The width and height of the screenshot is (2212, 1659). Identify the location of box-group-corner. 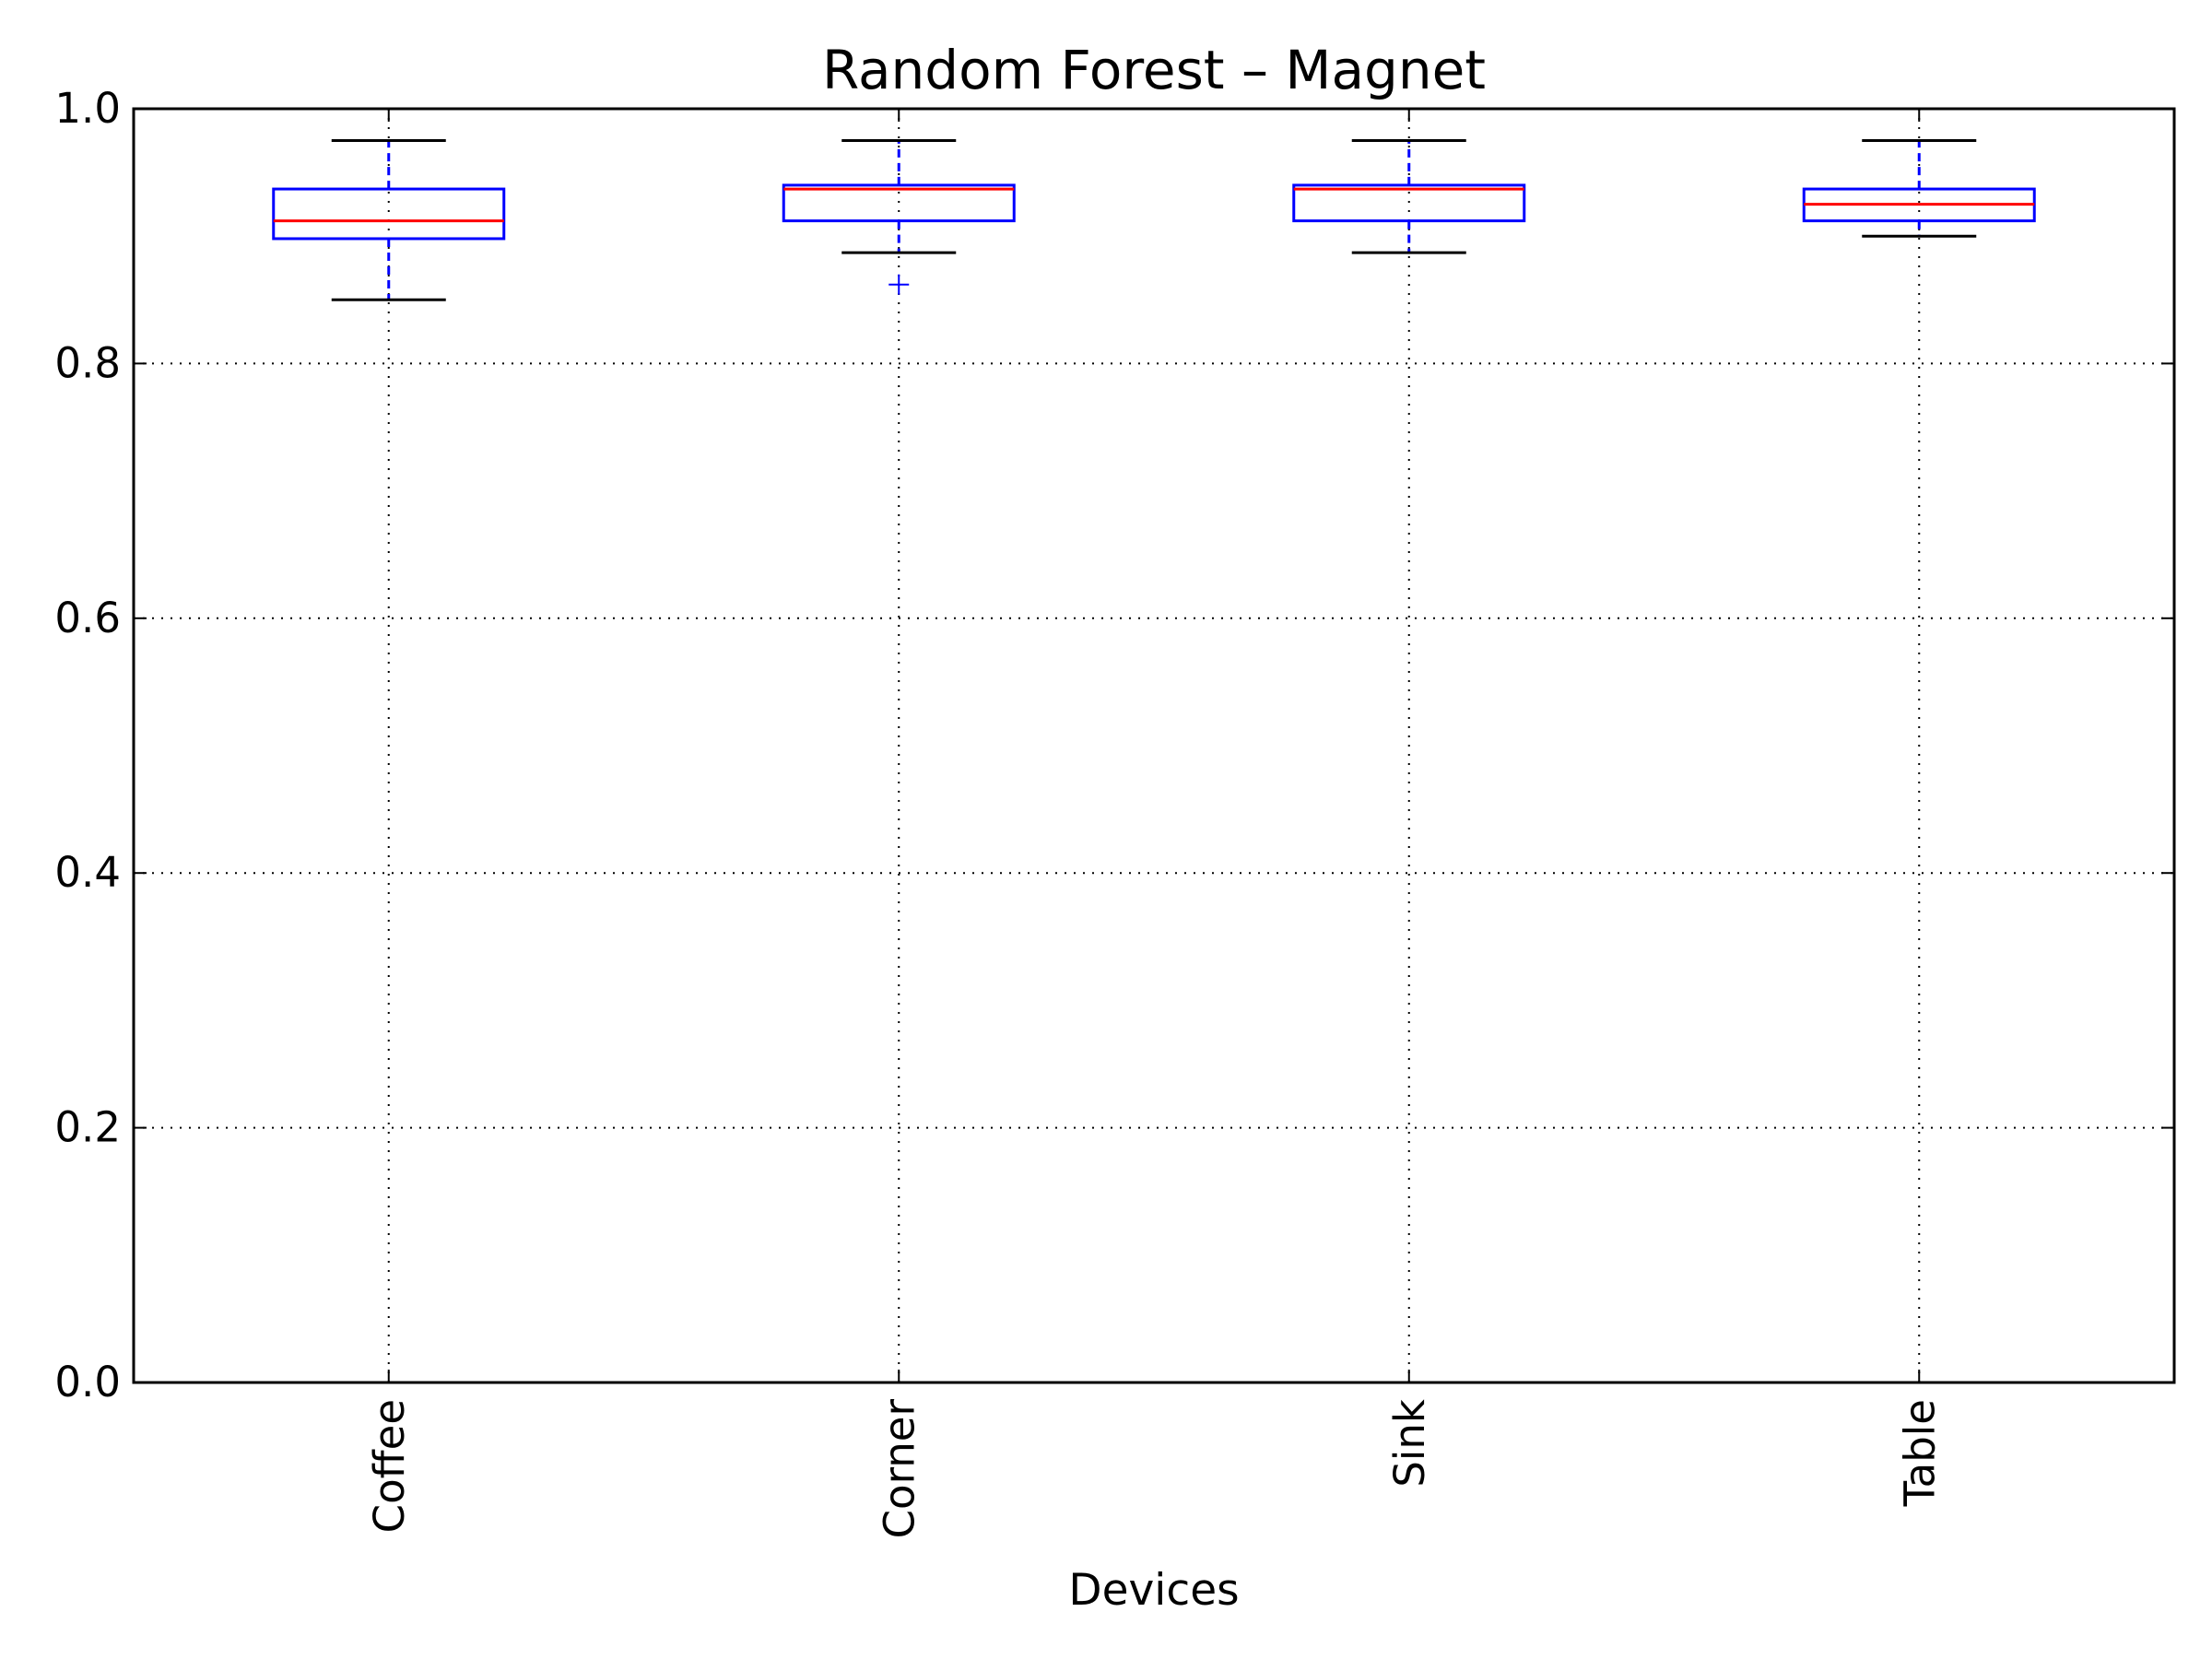
(899, 217).